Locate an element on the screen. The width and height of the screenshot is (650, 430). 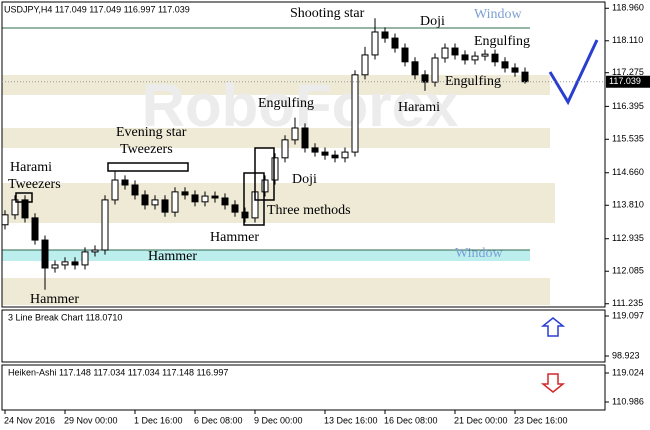
up-arrow is located at coordinates (553, 327).